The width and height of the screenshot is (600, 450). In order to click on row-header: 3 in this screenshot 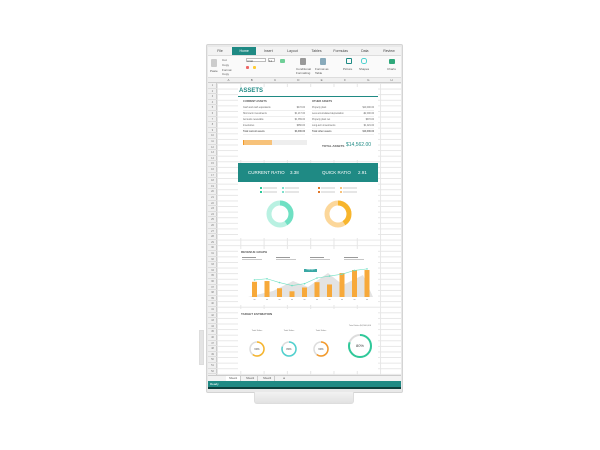, I will do `click(212, 97)`.